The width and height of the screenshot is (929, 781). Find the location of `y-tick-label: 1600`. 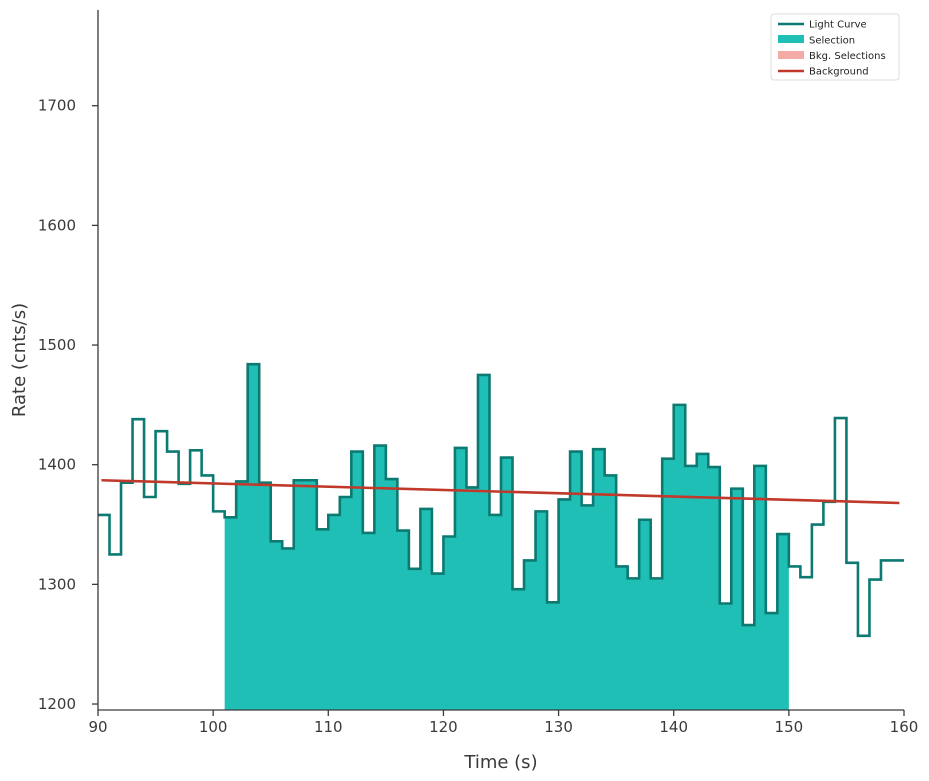

y-tick-label: 1600 is located at coordinates (57, 225).